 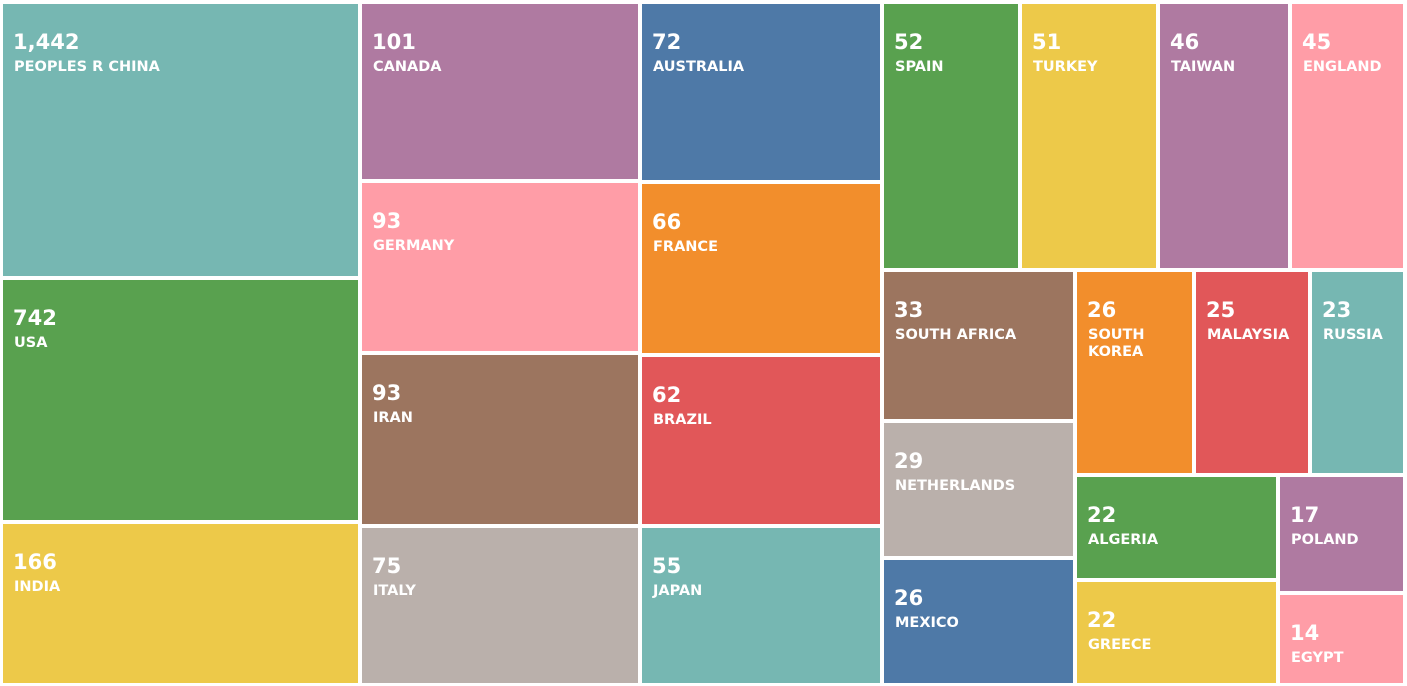 I want to click on tile-value-label: 75, so click(x=387, y=566).